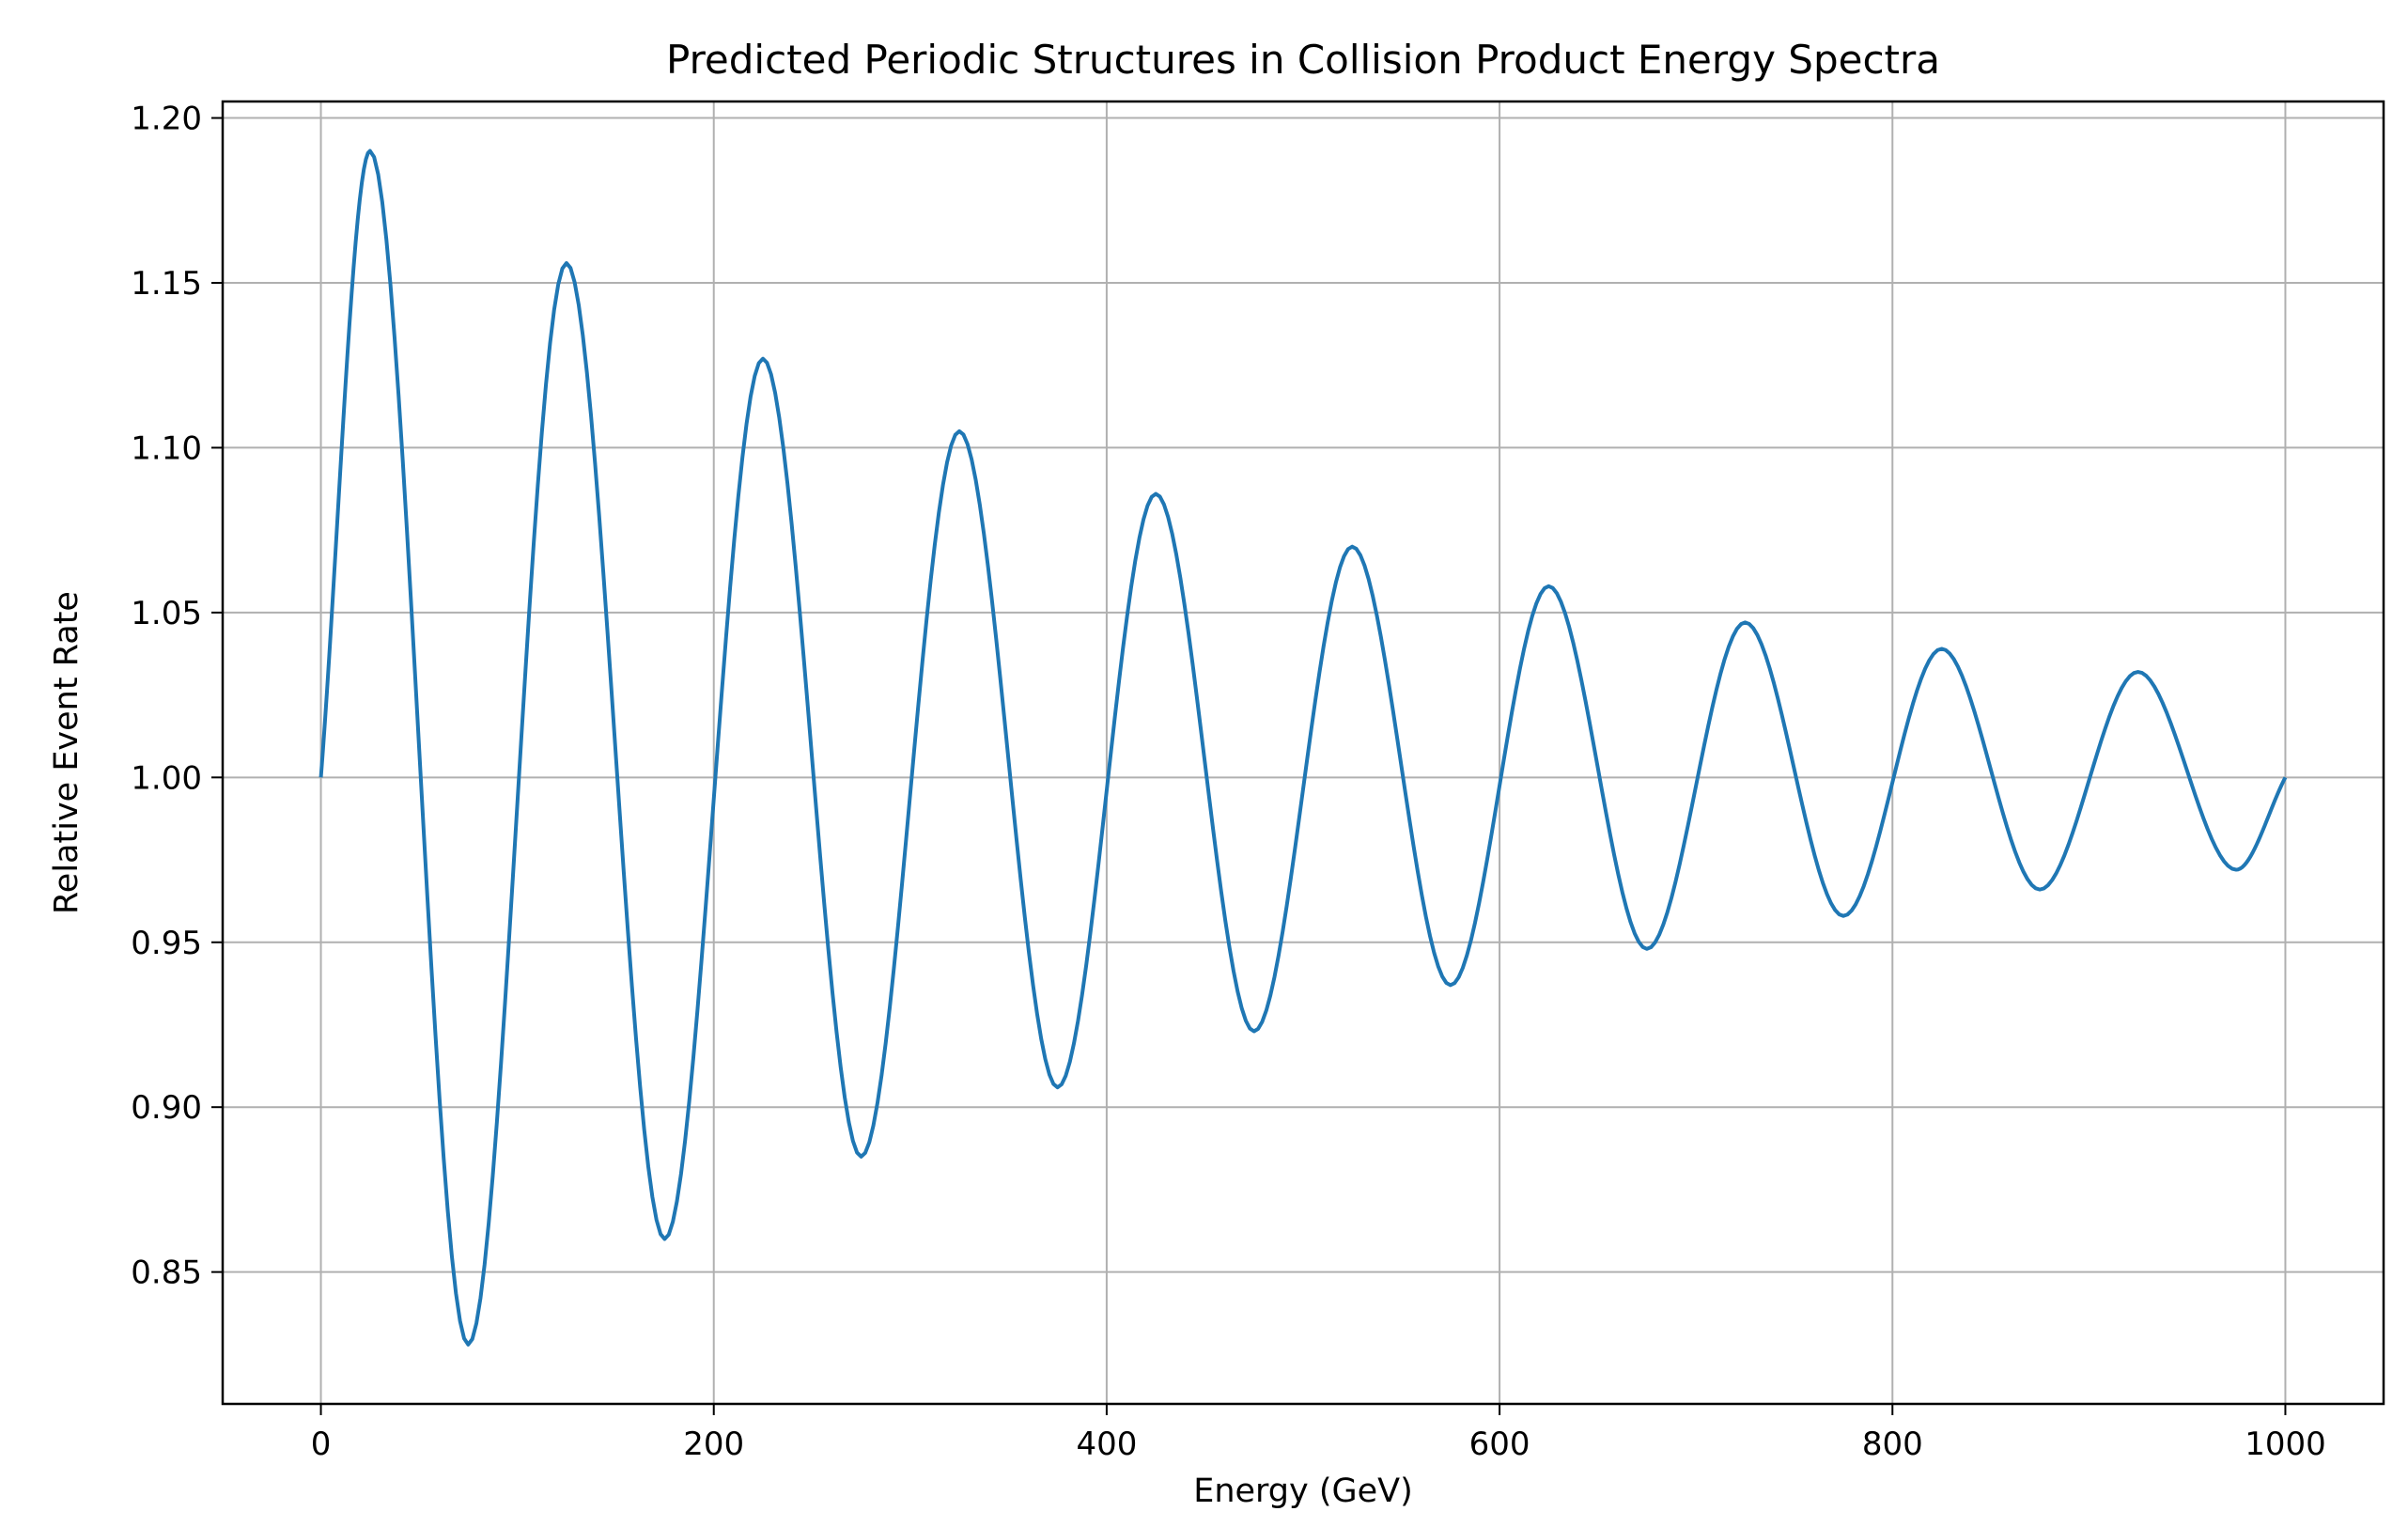 The height and width of the screenshot is (1527, 2408). Describe the element at coordinates (166, 944) in the screenshot. I see `y-tick-label: 0.95` at that location.